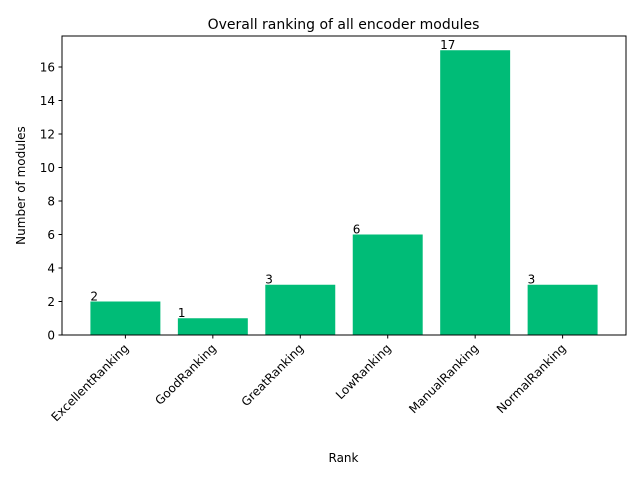 The height and width of the screenshot is (480, 640). I want to click on value-label-NormalRanking: 3, so click(532, 280).